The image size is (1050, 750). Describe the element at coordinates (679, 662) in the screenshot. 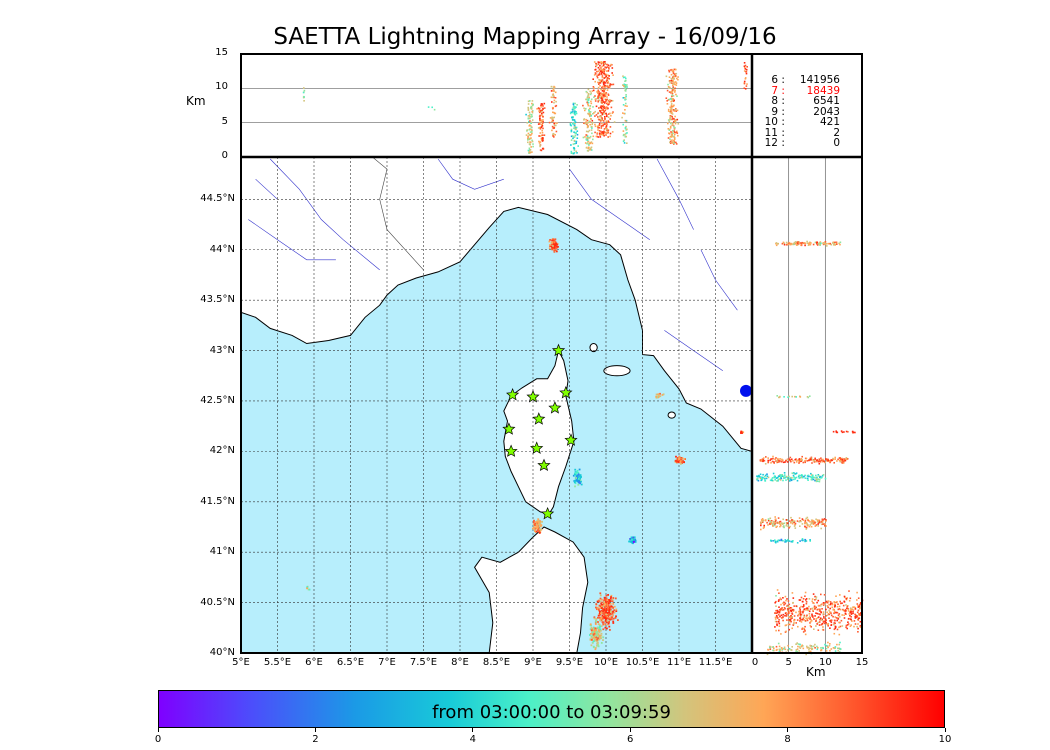

I see `lon-tick-label: 11°E` at that location.